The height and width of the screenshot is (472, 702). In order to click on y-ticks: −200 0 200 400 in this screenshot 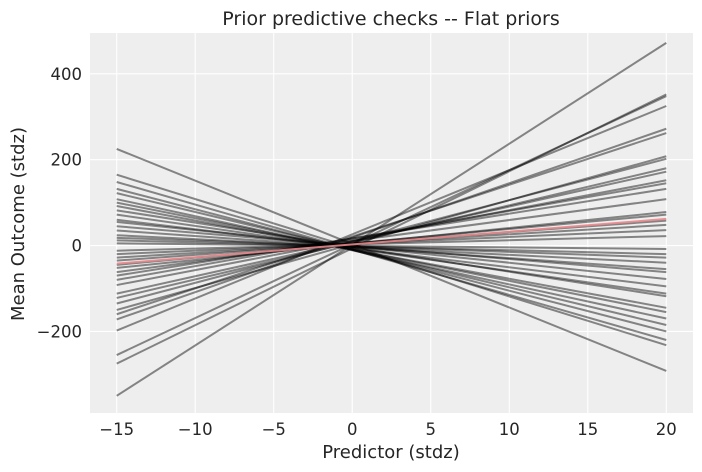, I will do `click(59, 203)`.